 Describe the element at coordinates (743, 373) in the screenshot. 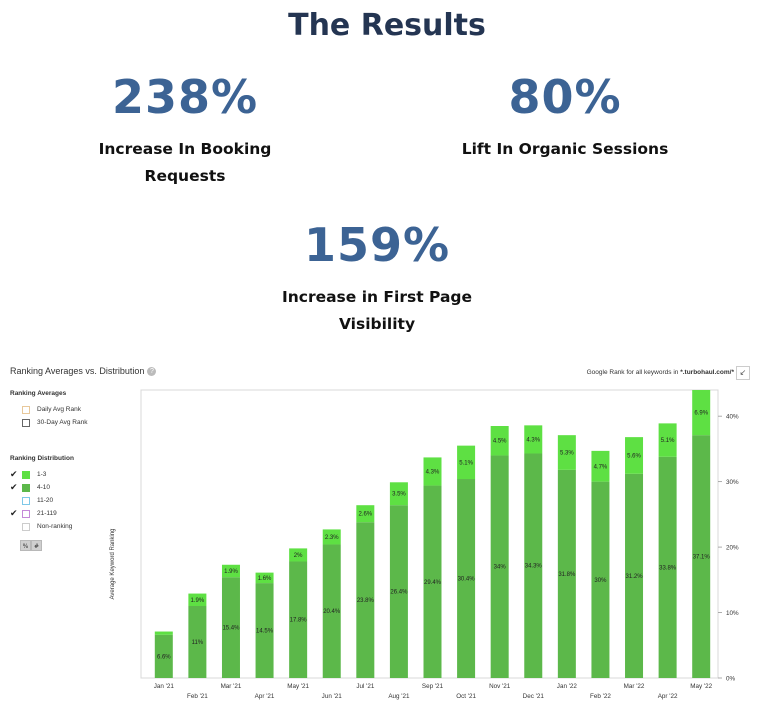

I see `collapse-icon: ↙` at that location.